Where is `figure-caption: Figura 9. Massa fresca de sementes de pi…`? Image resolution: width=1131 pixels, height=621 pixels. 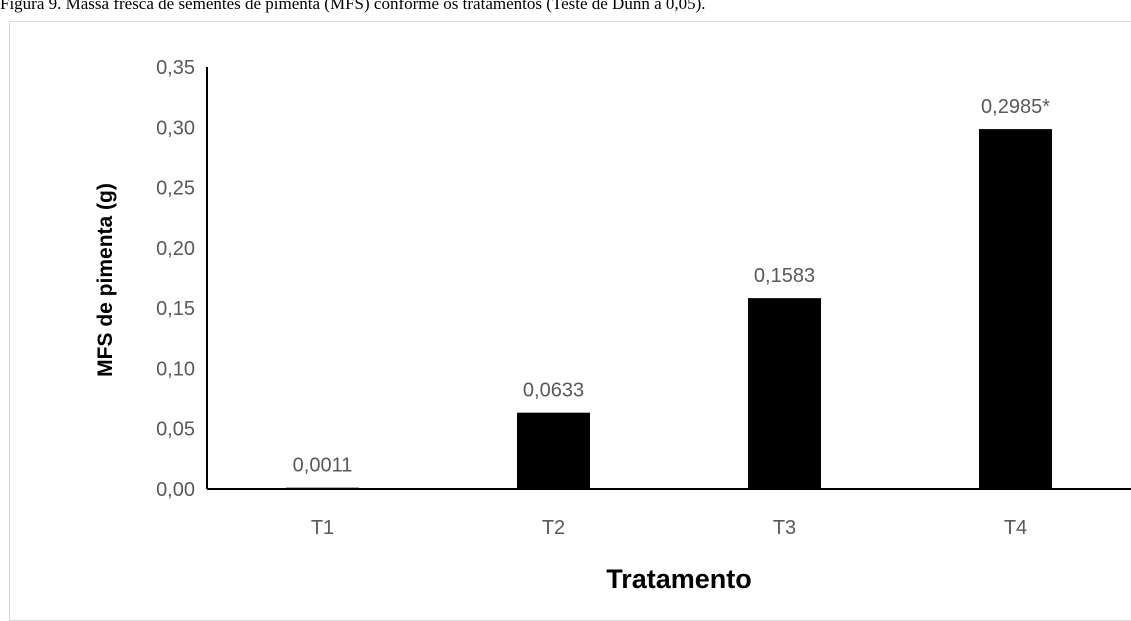
figure-caption: Figura 9. Massa fresca de sementes de pi… is located at coordinates (353, 6).